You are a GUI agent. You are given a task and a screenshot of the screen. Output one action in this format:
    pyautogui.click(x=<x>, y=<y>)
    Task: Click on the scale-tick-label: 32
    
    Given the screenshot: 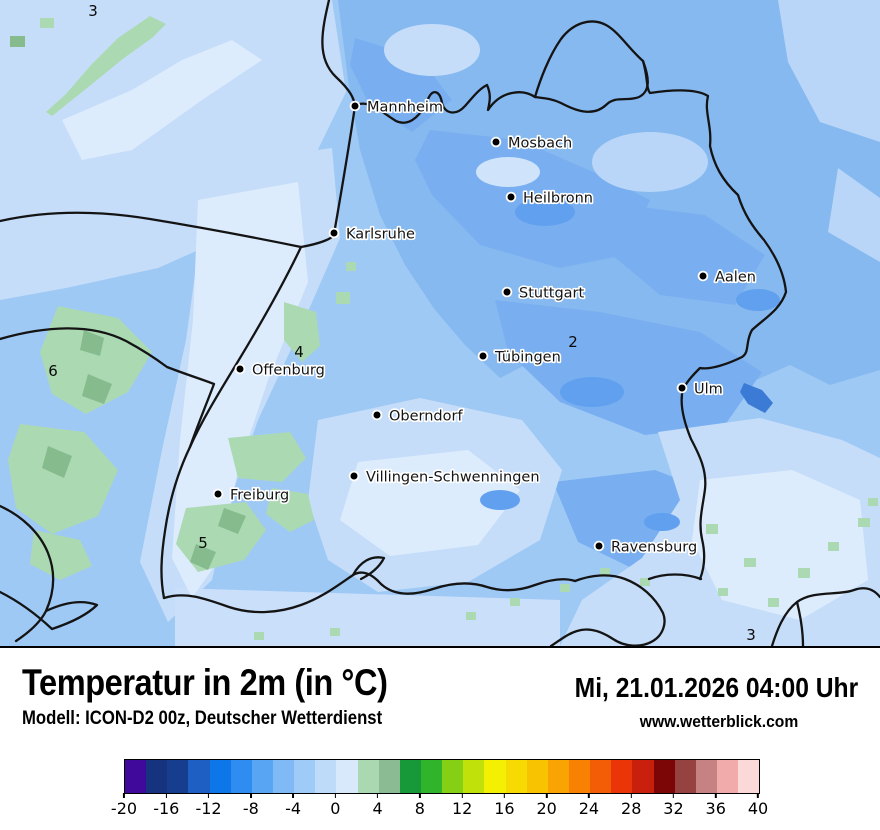 What is the action you would take?
    pyautogui.click(x=673, y=808)
    